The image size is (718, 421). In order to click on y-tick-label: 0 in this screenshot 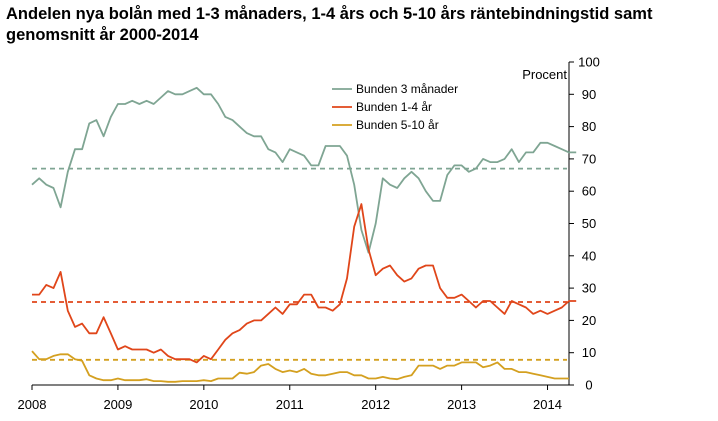, I will do `click(588, 385)`.